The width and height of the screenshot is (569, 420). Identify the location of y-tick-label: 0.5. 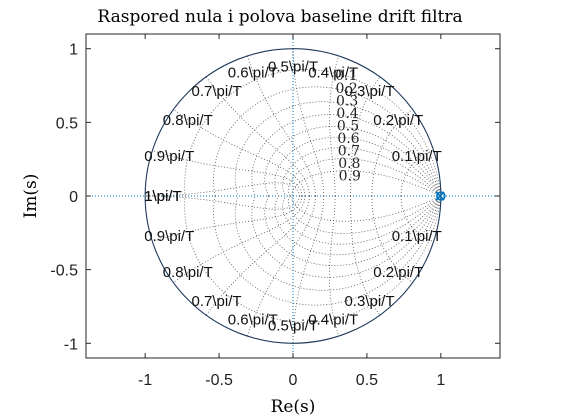
(67, 123).